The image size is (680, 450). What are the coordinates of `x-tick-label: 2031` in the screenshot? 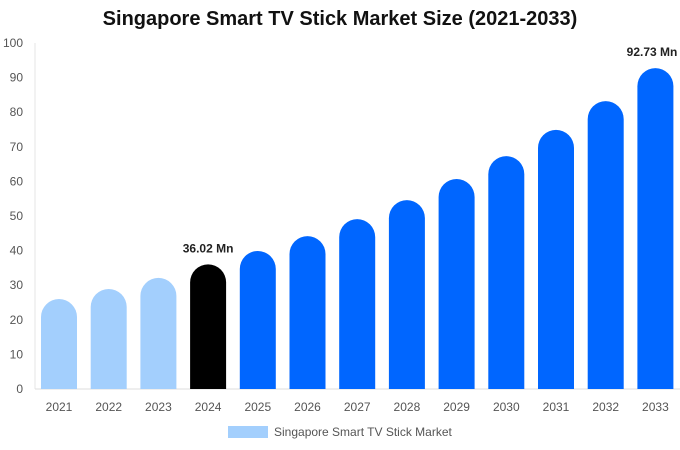 It's located at (556, 407).